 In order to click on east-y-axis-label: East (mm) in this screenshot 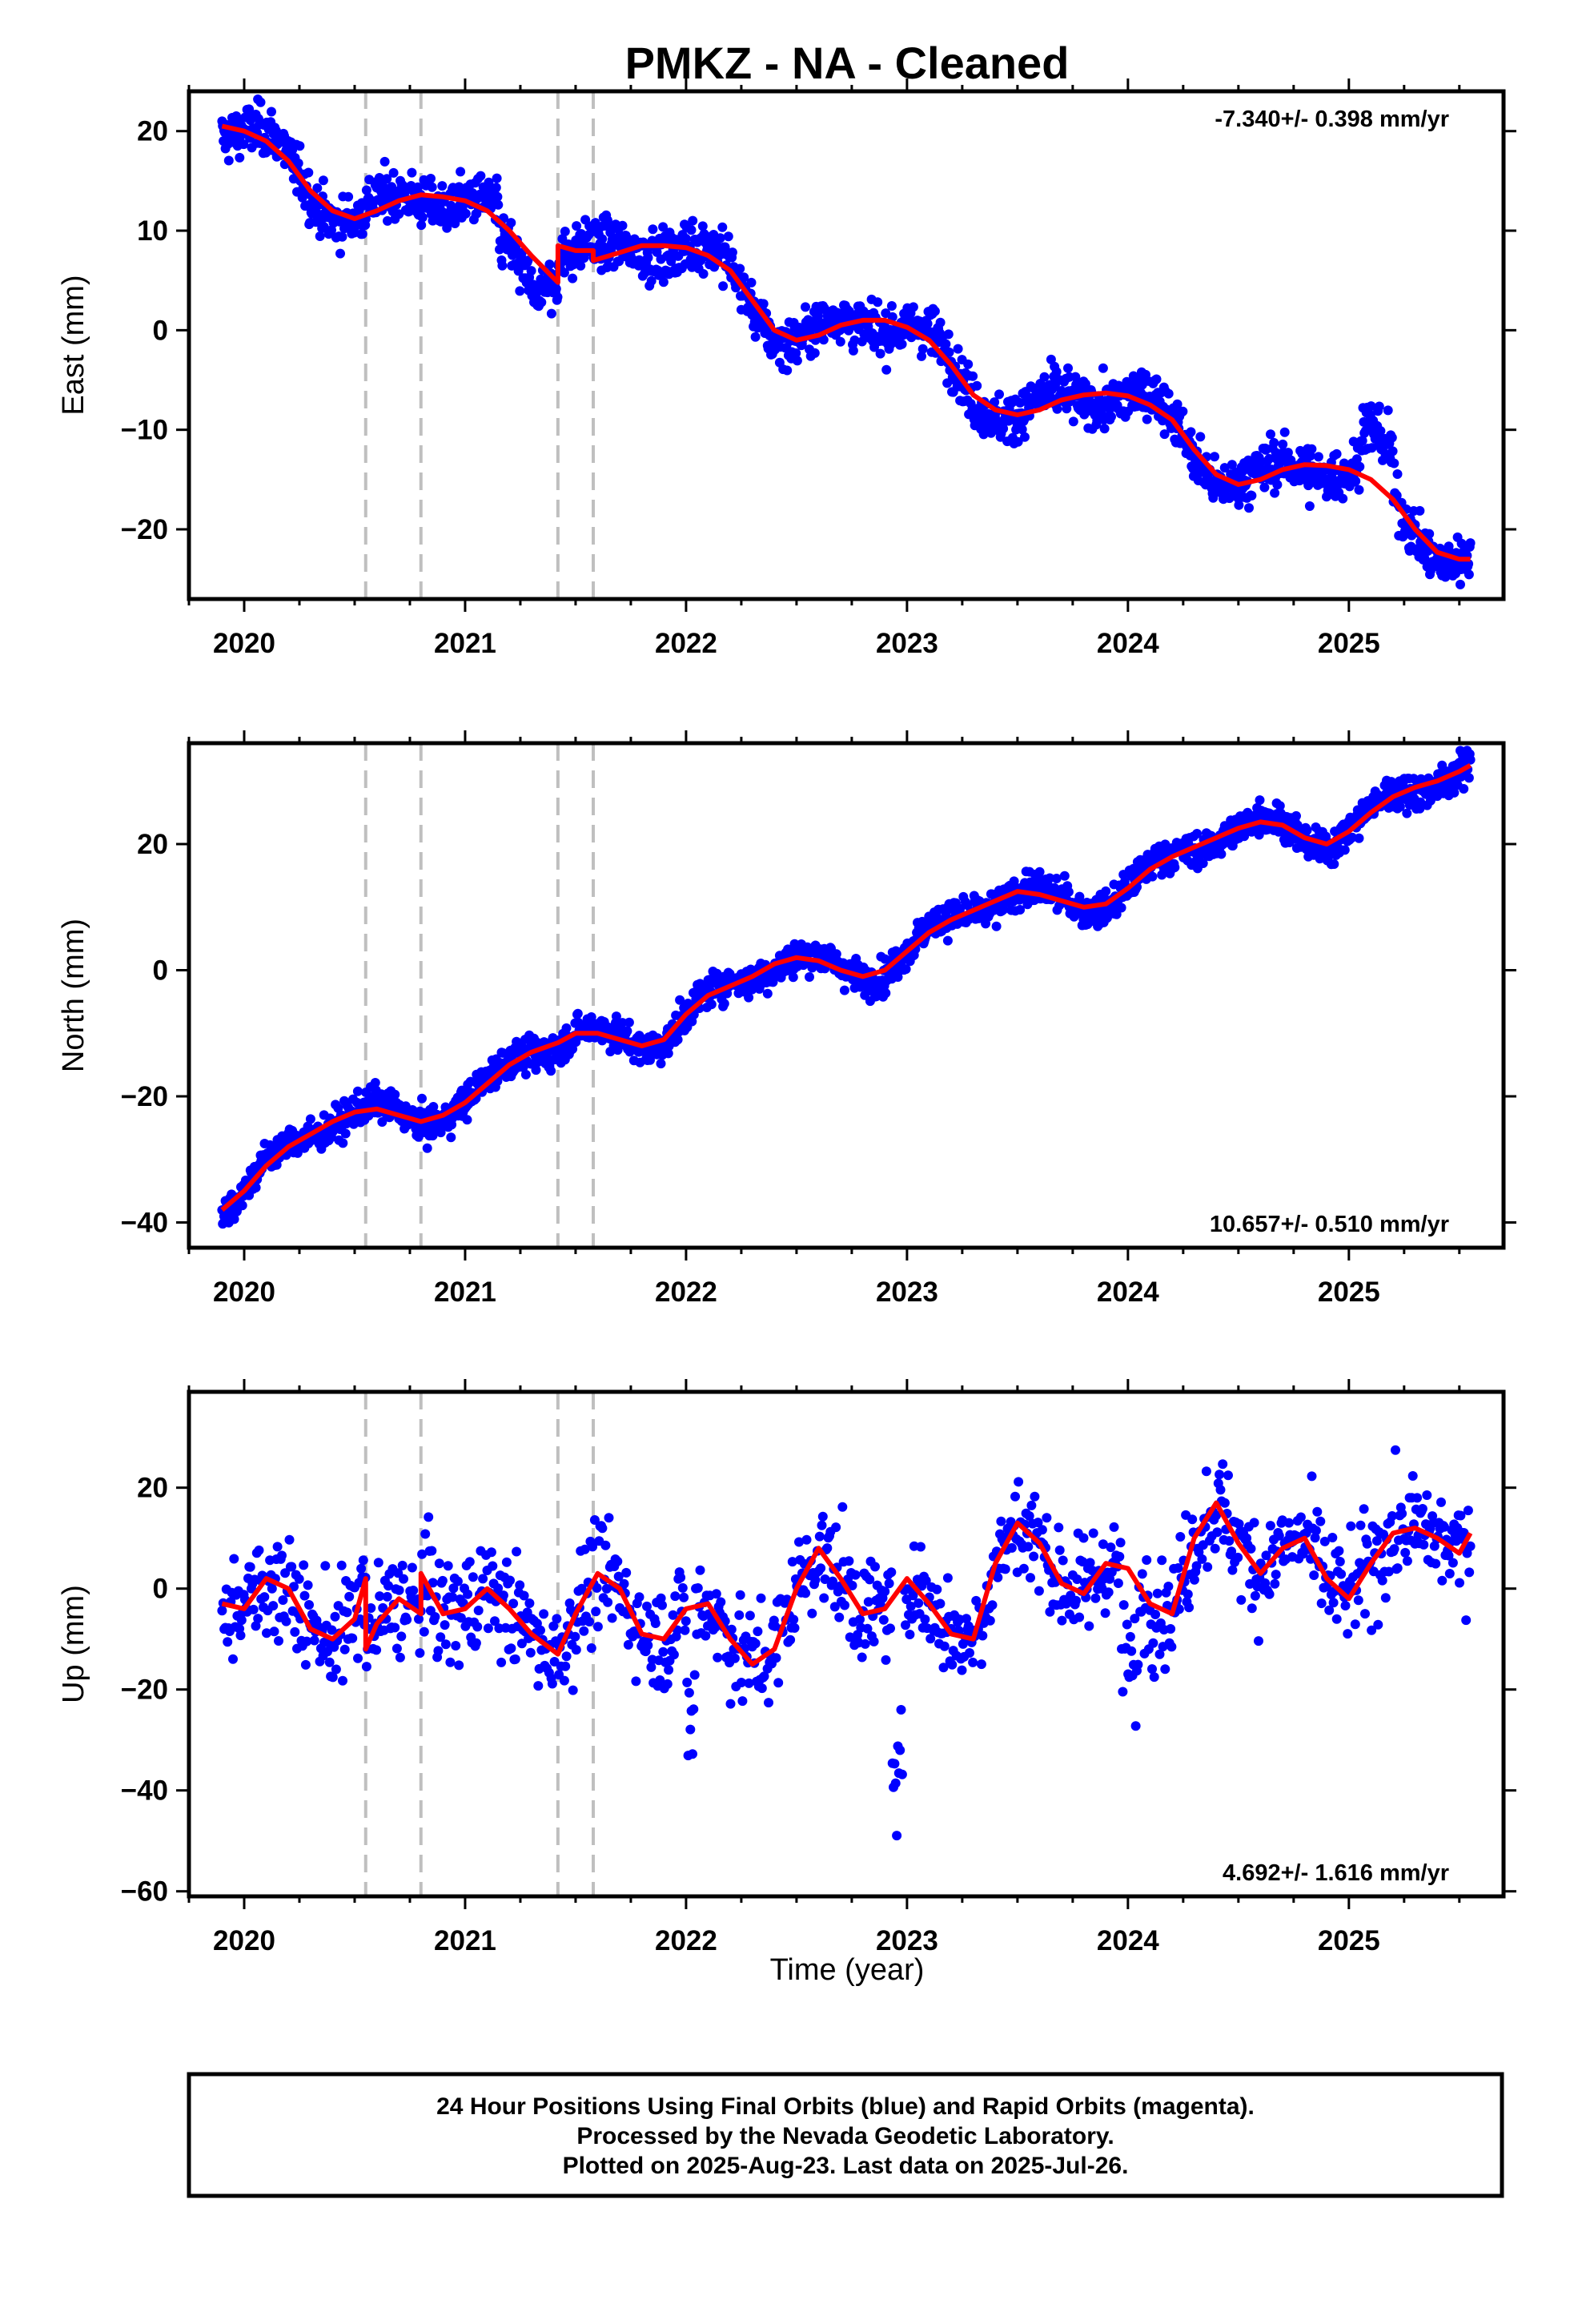, I will do `click(74, 345)`.